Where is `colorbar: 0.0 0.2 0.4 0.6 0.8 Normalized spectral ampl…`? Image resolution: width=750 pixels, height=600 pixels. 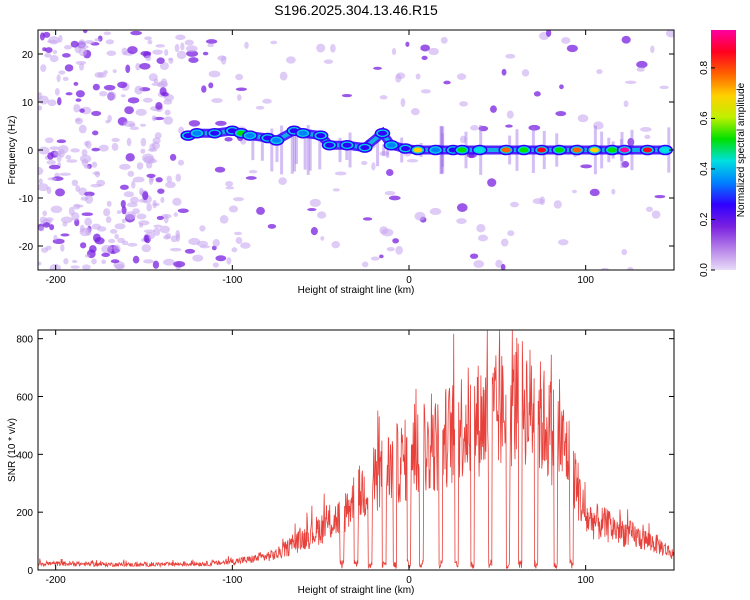
colorbar: 0.0 0.2 0.4 0.6 0.8 Normalized spectral ampl… is located at coordinates (723, 153).